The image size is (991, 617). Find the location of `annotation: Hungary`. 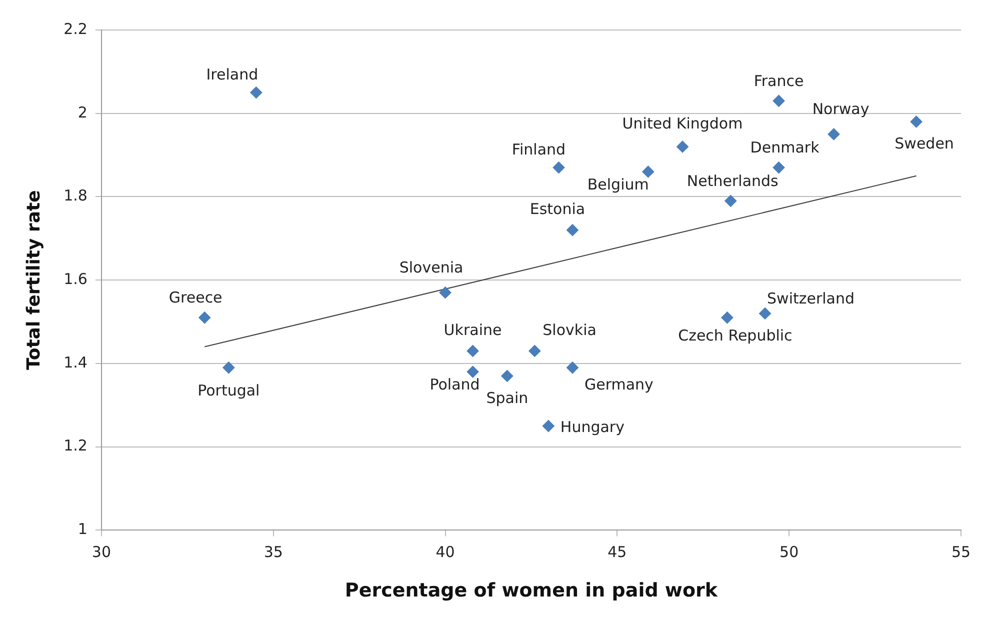

annotation: Hungary is located at coordinates (592, 427).